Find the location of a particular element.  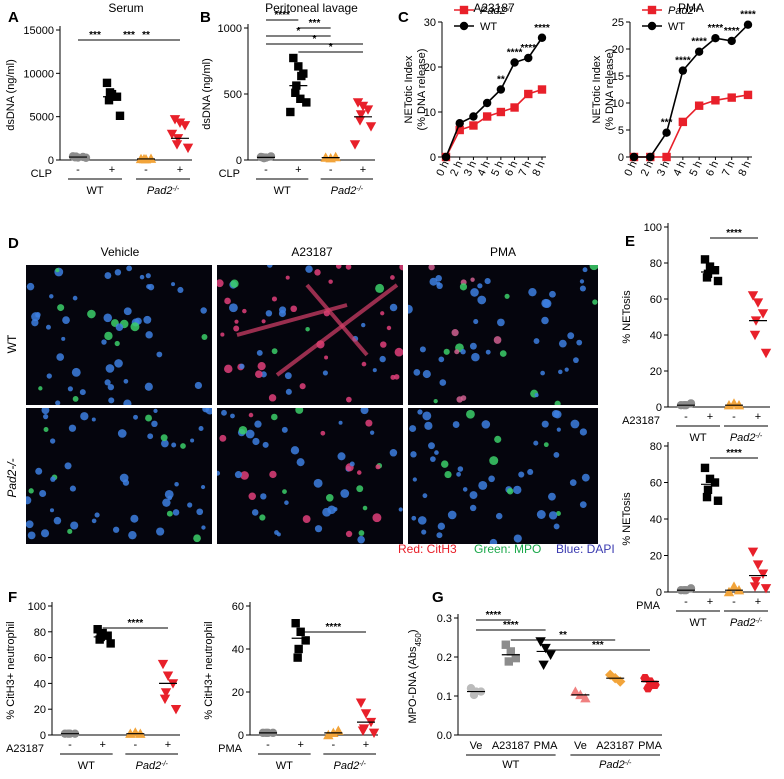

y-tick-label-E1: 40 is located at coordinates (656, 336).